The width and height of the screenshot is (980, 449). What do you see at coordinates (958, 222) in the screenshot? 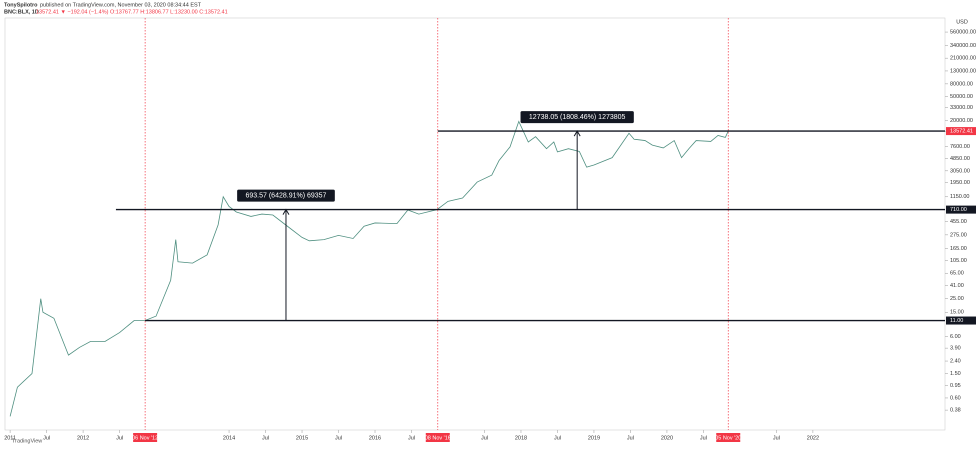
I see `y-tick-label: 455.00` at bounding box center [958, 222].